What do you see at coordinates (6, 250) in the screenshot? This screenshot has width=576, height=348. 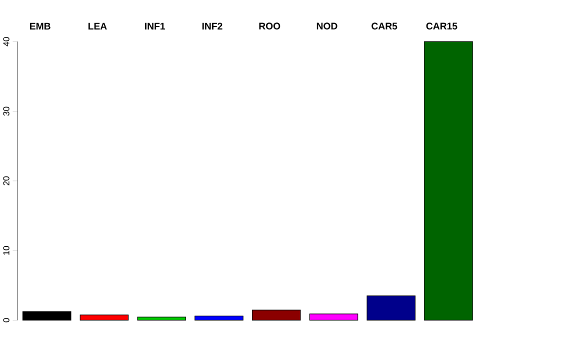 I see `y-tick-label: 10` at bounding box center [6, 250].